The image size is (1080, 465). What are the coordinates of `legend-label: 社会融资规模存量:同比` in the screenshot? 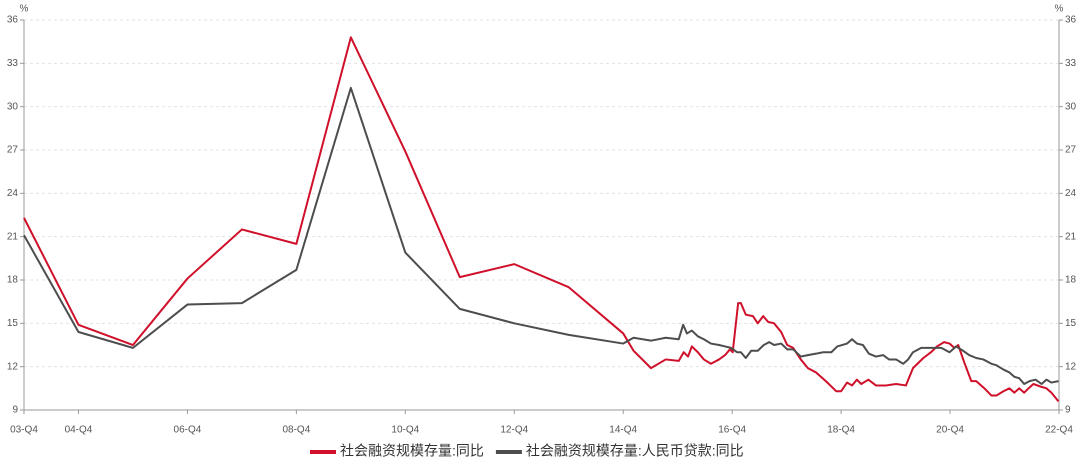 It's located at (412, 451).